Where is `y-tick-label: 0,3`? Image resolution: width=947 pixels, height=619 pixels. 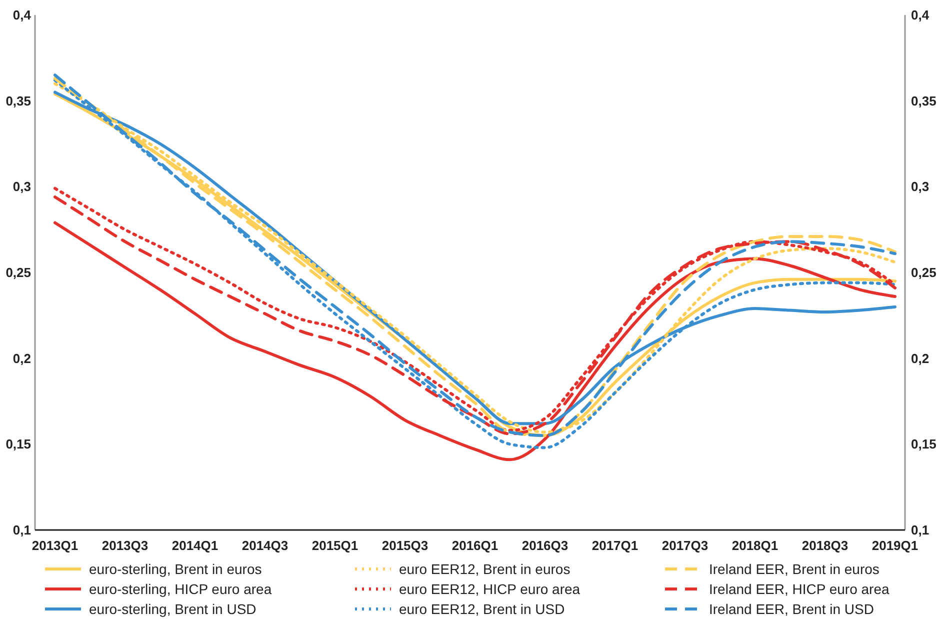 y-tick-label: 0,3 is located at coordinates (21, 186).